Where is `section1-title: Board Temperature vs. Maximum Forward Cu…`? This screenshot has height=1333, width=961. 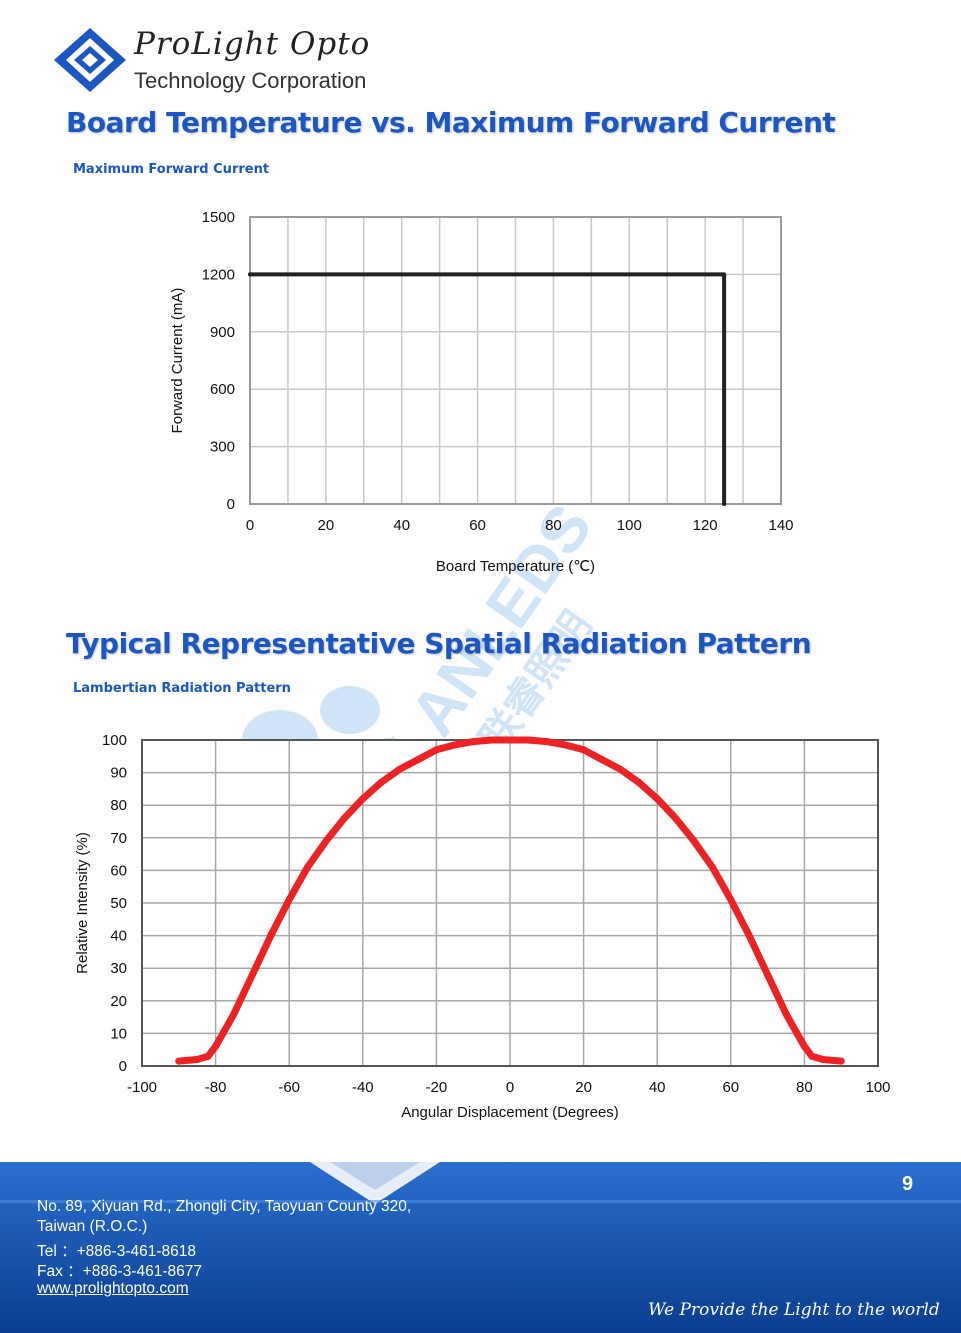 section1-title: Board Temperature vs. Maximum Forward Cu… is located at coordinates (451, 122).